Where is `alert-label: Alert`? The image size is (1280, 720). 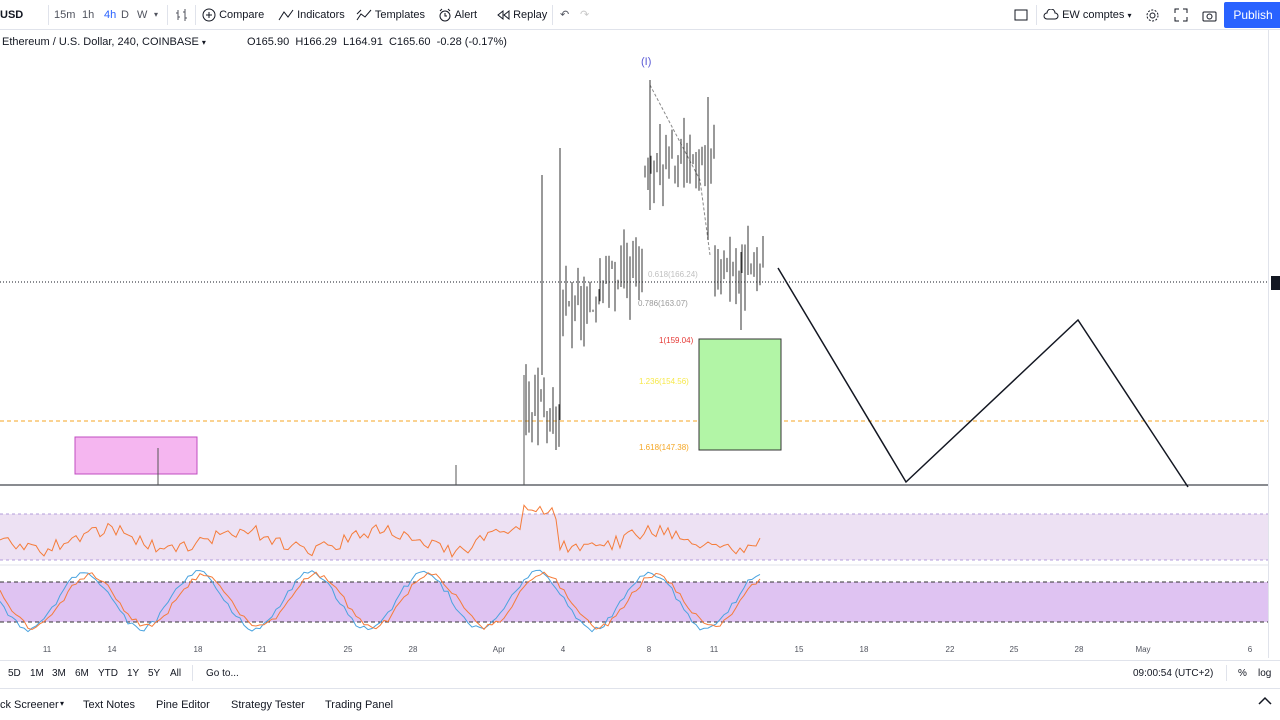
alert-label: Alert is located at coordinates (466, 15).